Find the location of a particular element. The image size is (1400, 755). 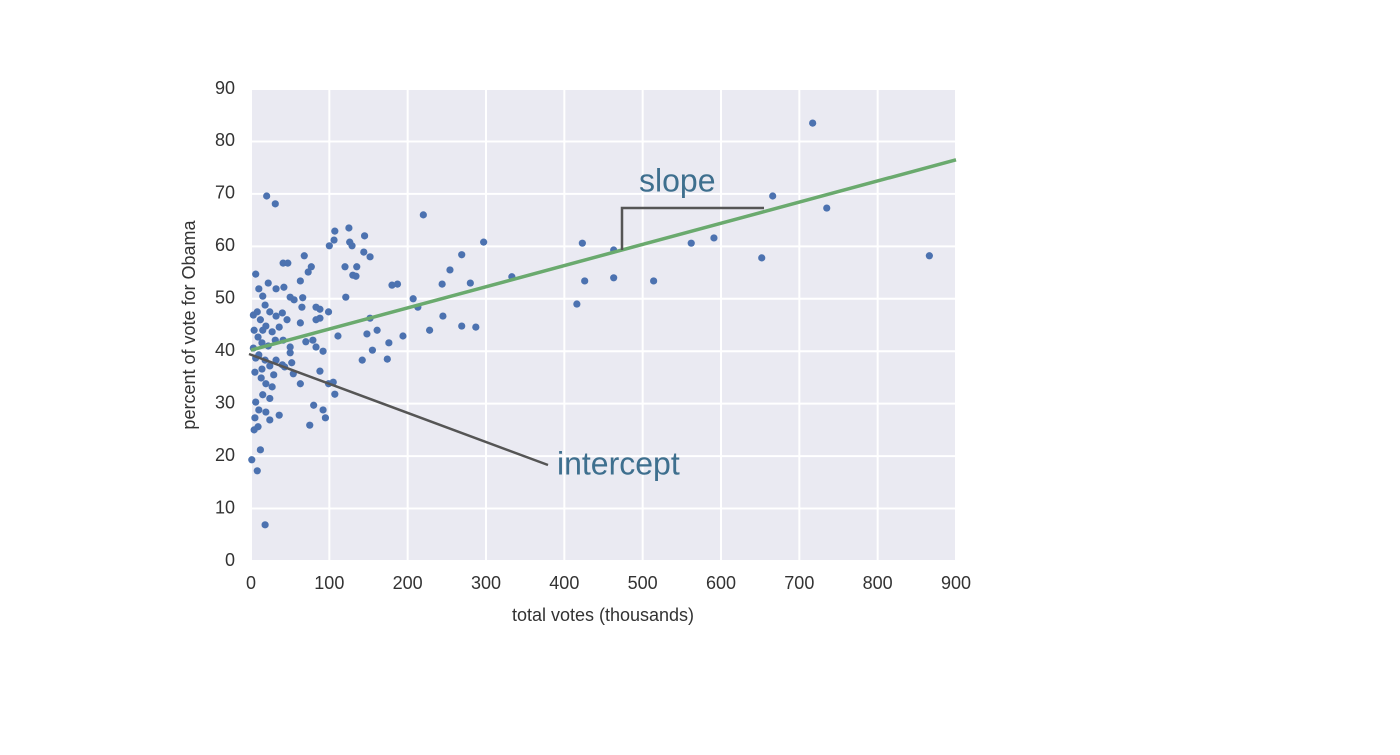

slope-bracket is located at coordinates (692, 228).